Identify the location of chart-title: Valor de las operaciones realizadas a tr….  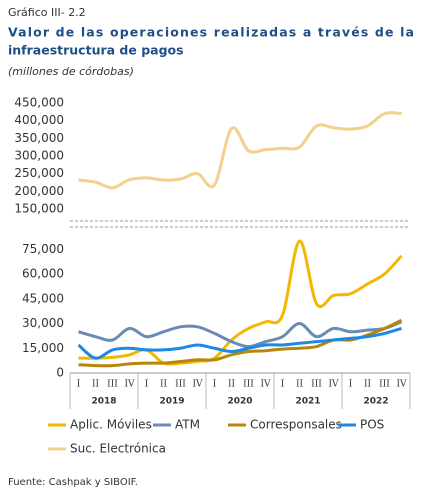
(211, 32).